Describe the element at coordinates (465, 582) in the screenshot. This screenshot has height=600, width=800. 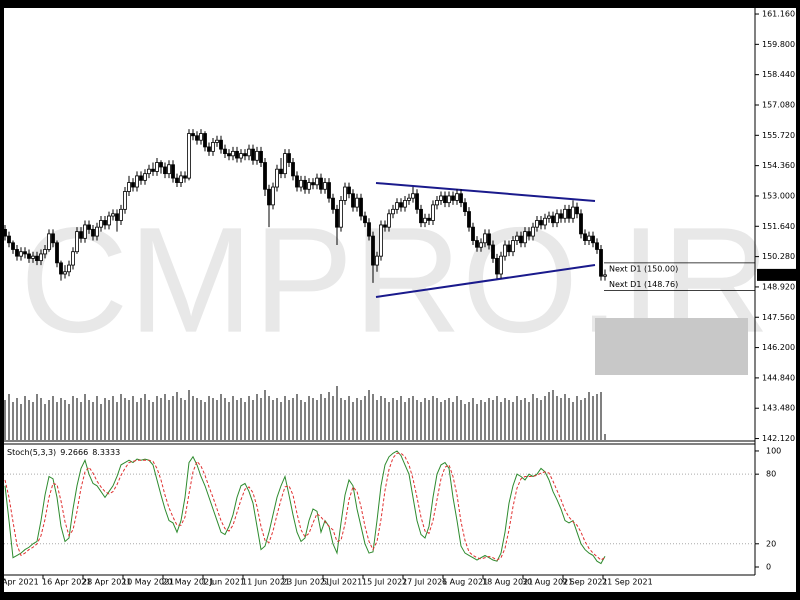
I see `x-tick-label: 6 Aug 2021` at that location.